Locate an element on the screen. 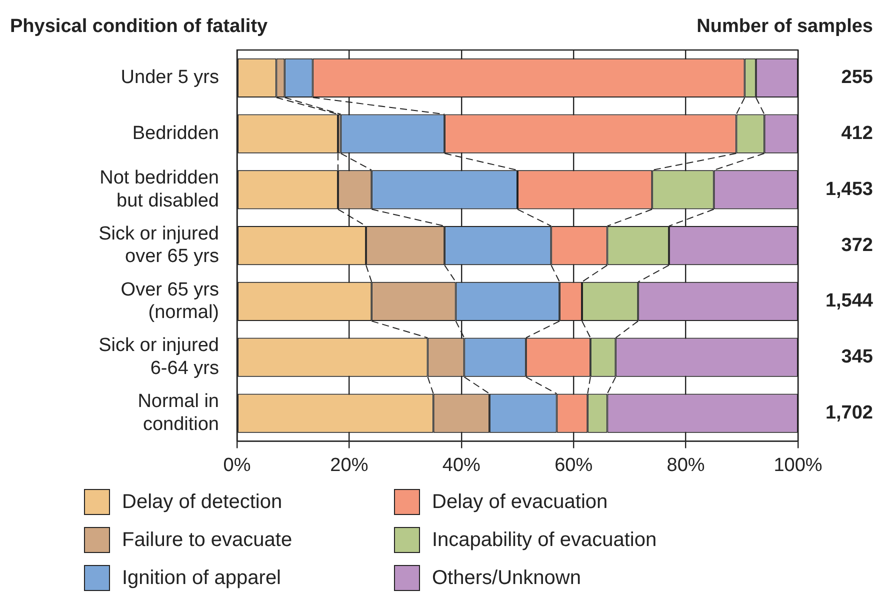 The height and width of the screenshot is (611, 883). text: 1,702 is located at coordinates (849, 413).